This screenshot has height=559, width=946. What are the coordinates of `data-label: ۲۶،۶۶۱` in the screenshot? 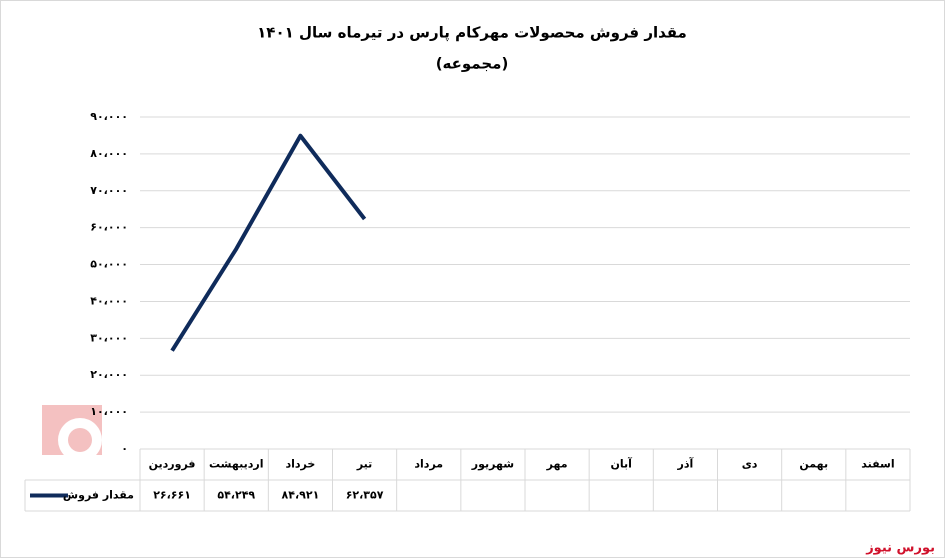 It's located at (172, 495).